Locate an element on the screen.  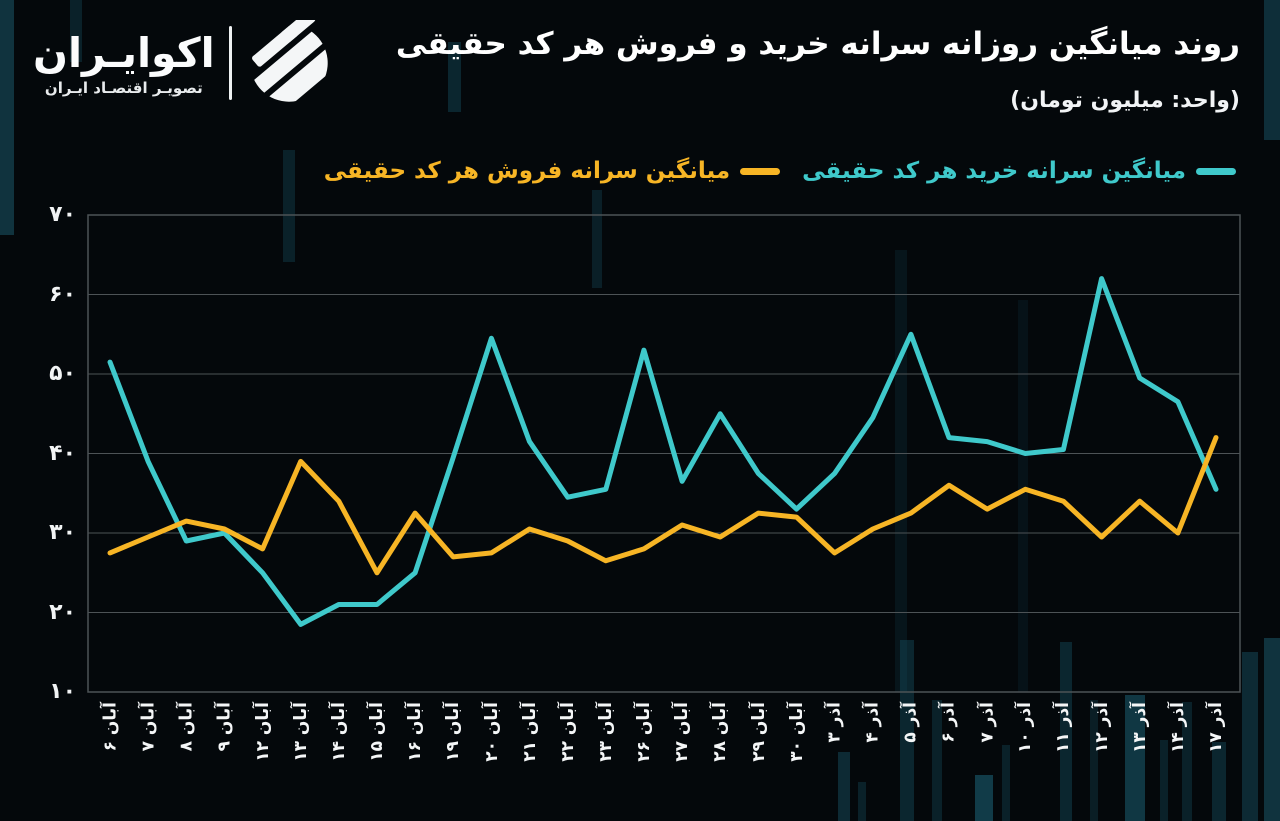
x-tick-label: آبان ۱۲ is located at coordinates (262, 732).